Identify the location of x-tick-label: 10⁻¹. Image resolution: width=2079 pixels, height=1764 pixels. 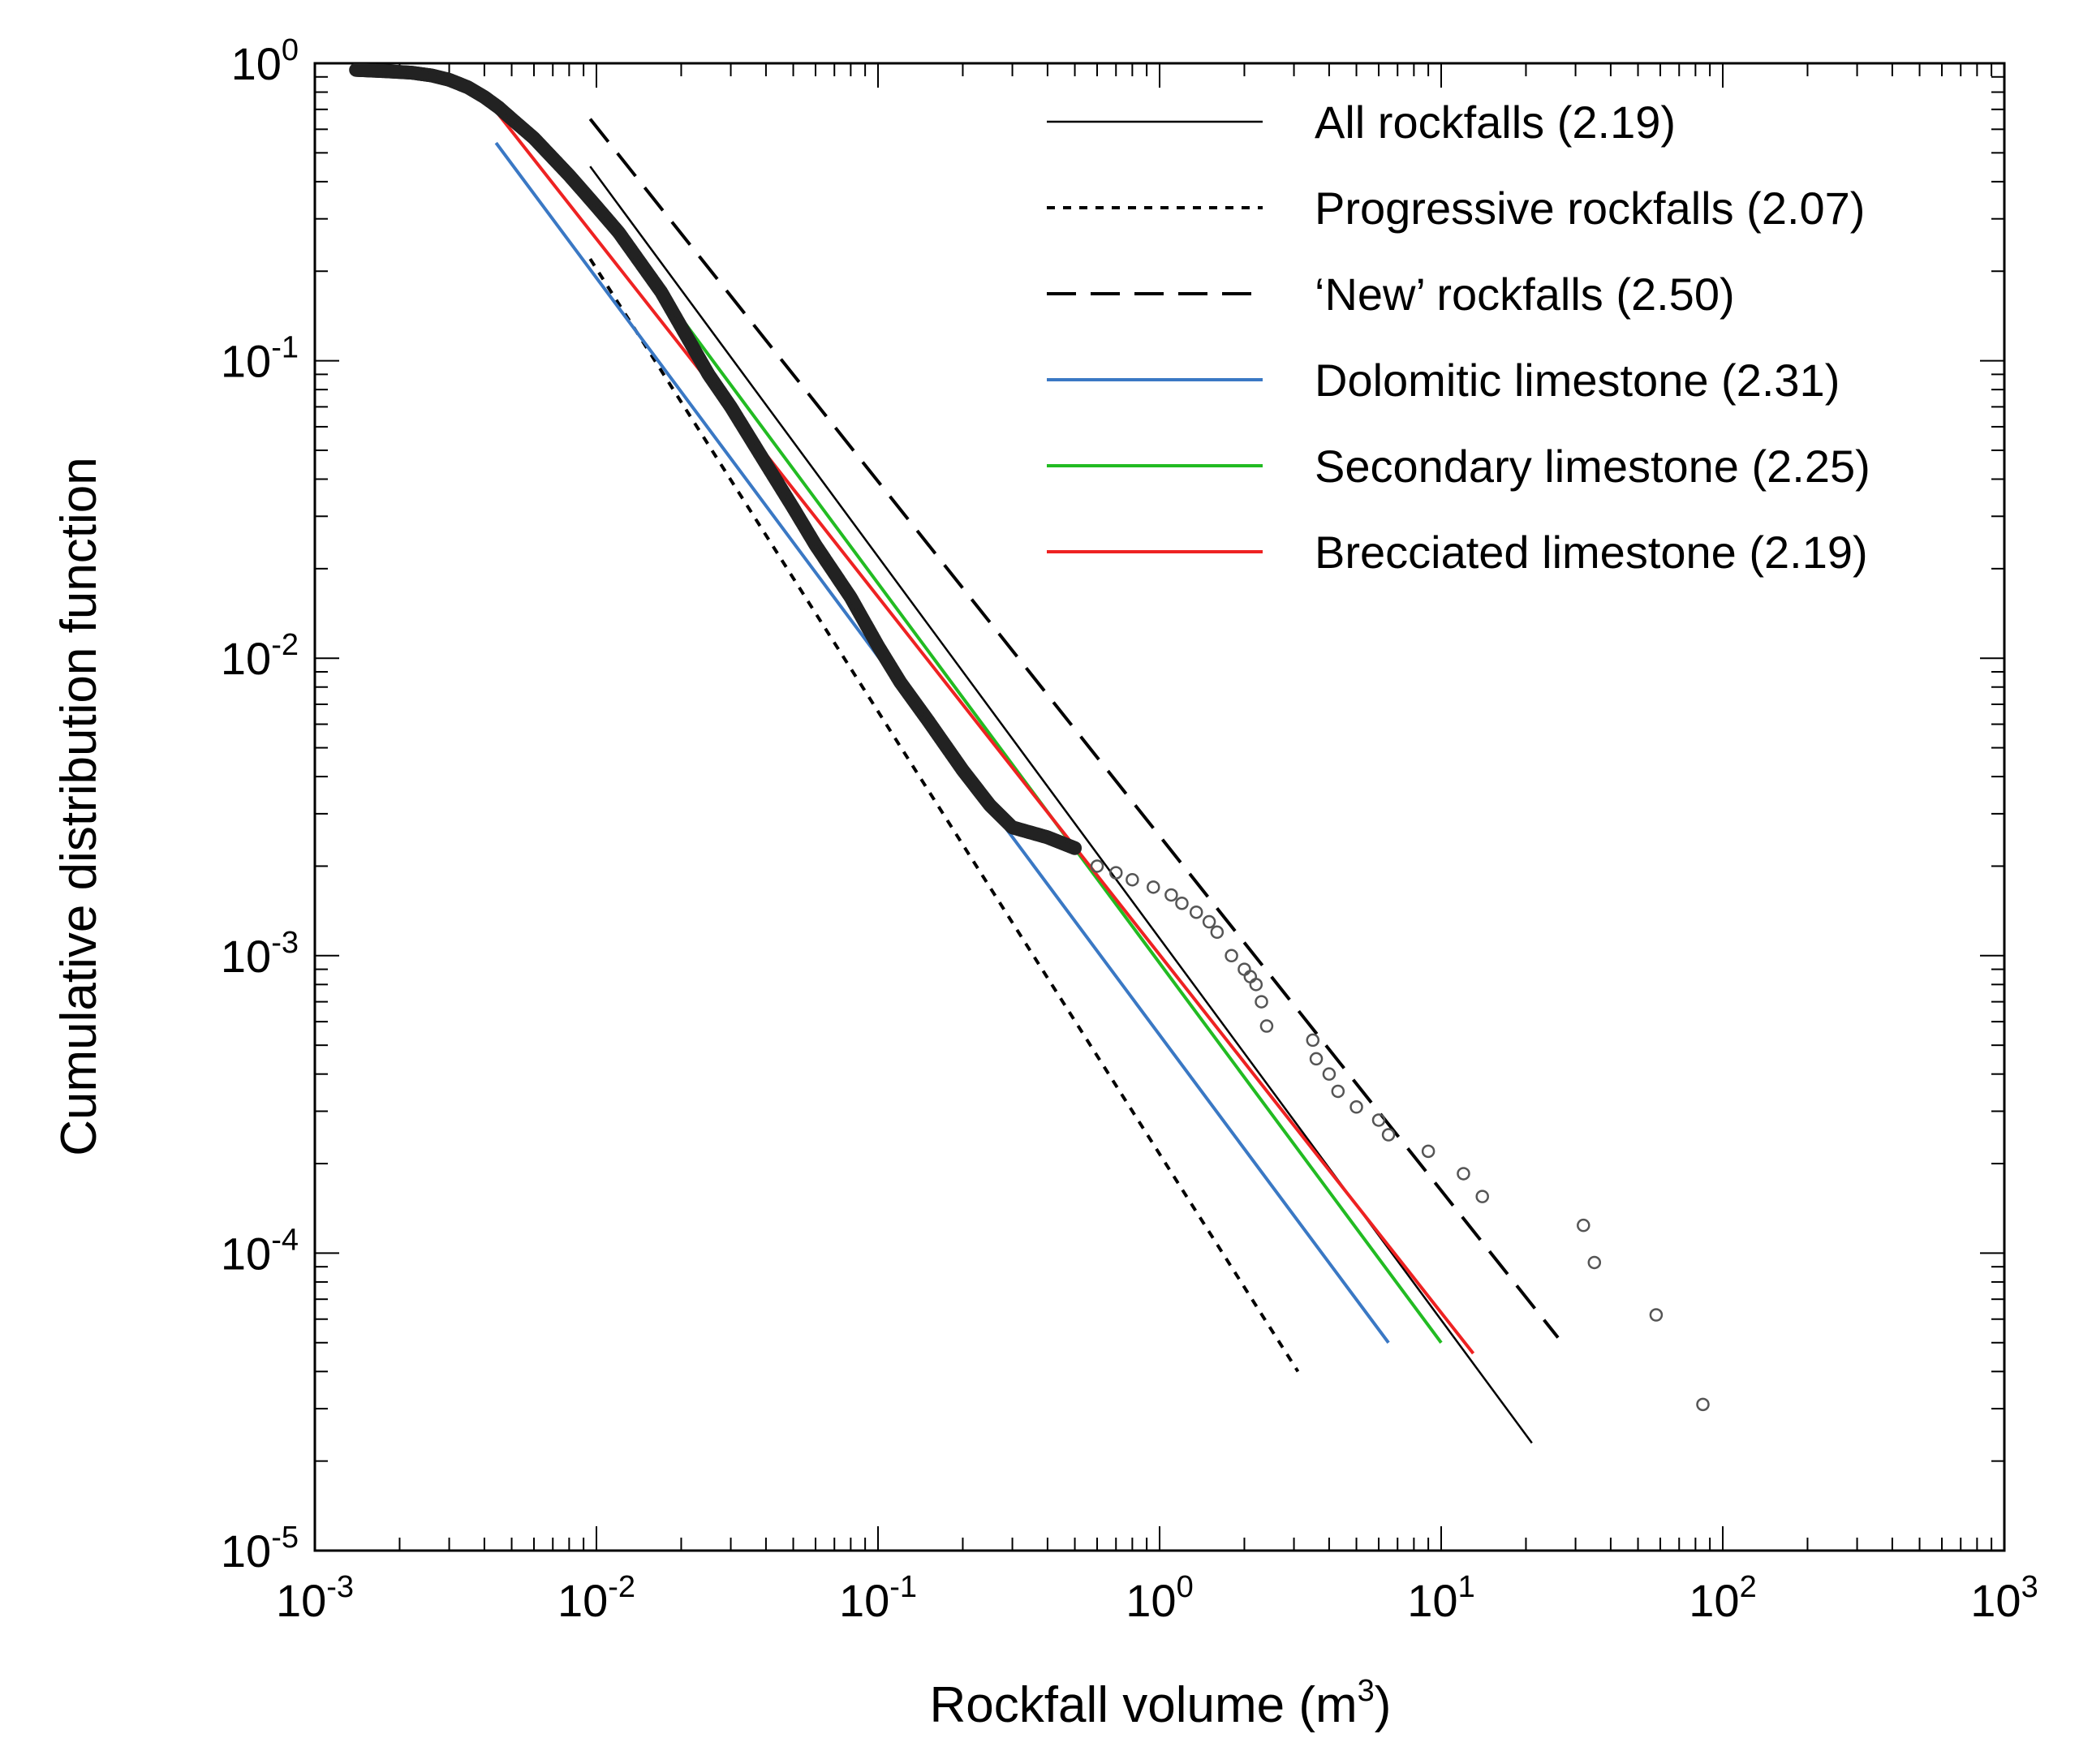
(878, 1598).